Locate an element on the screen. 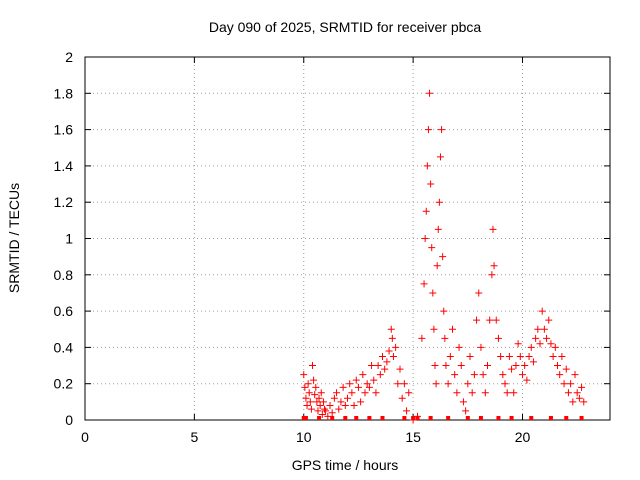  x-tick-label: 5 is located at coordinates (194, 437).